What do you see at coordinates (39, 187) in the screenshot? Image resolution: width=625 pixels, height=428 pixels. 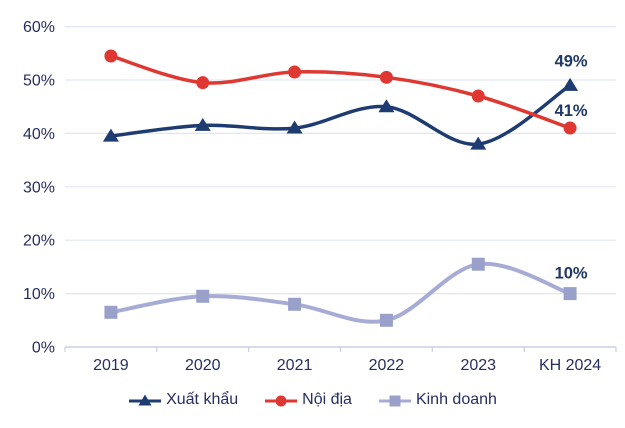 I see `y-tick-label: 30%` at bounding box center [39, 187].